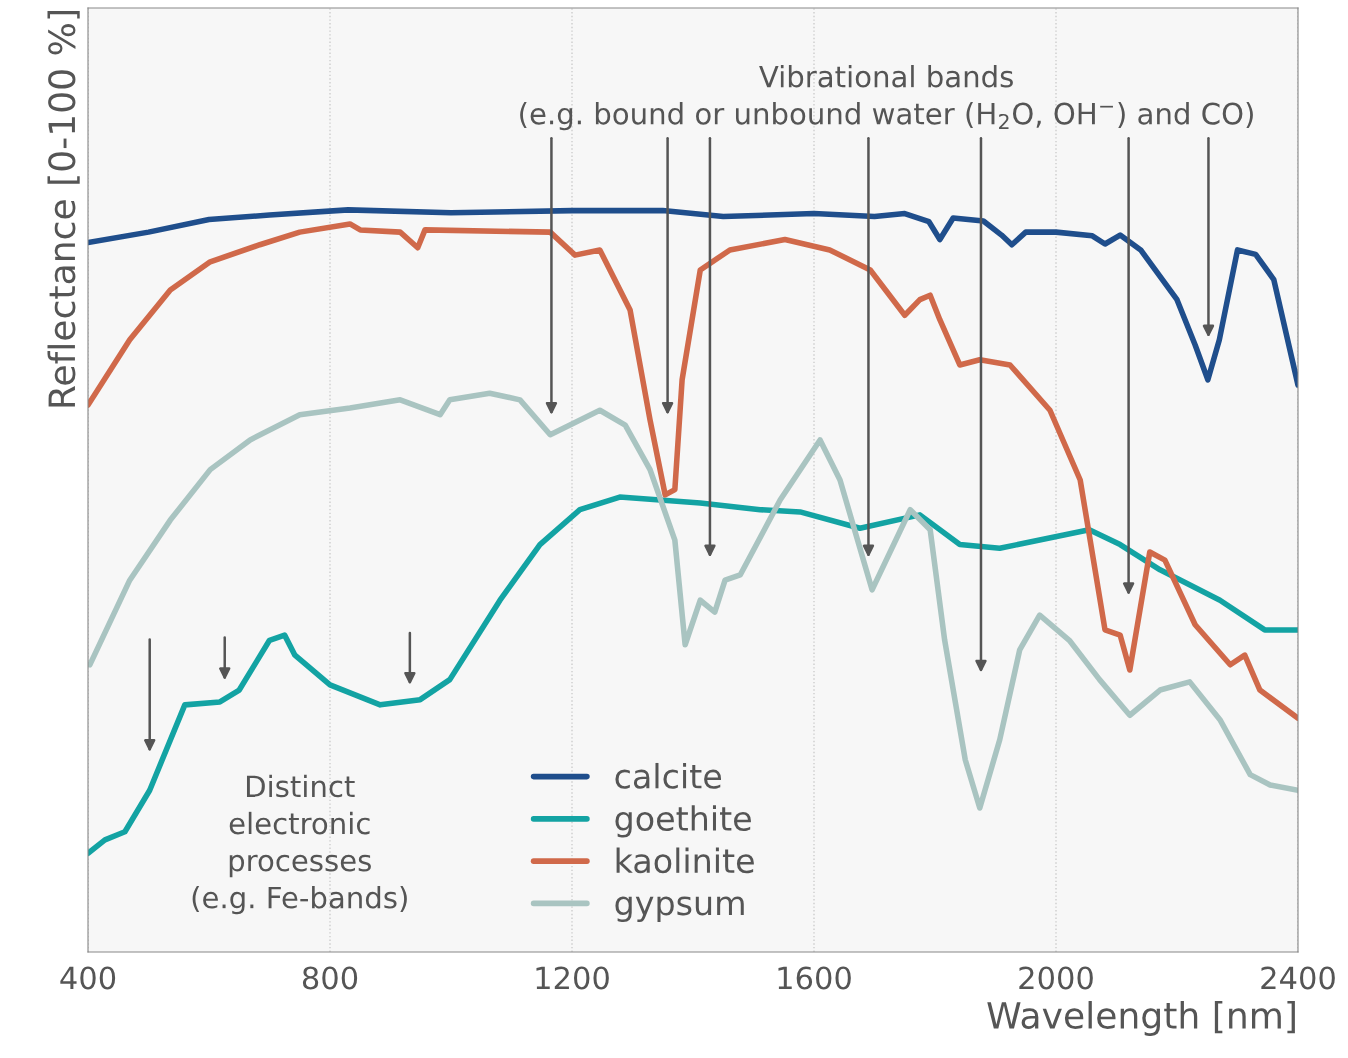 Image resolution: width=1348 pixels, height=1058 pixels. What do you see at coordinates (299, 844) in the screenshot?
I see `annotation: Distinct electronic processes (e.g. Fe-bands)` at bounding box center [299, 844].